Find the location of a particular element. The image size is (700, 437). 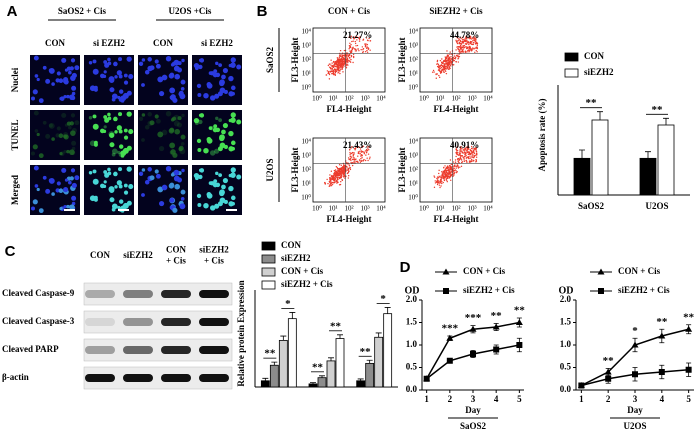

x-tick-label: SaOS2 is located at coordinates (591, 206).